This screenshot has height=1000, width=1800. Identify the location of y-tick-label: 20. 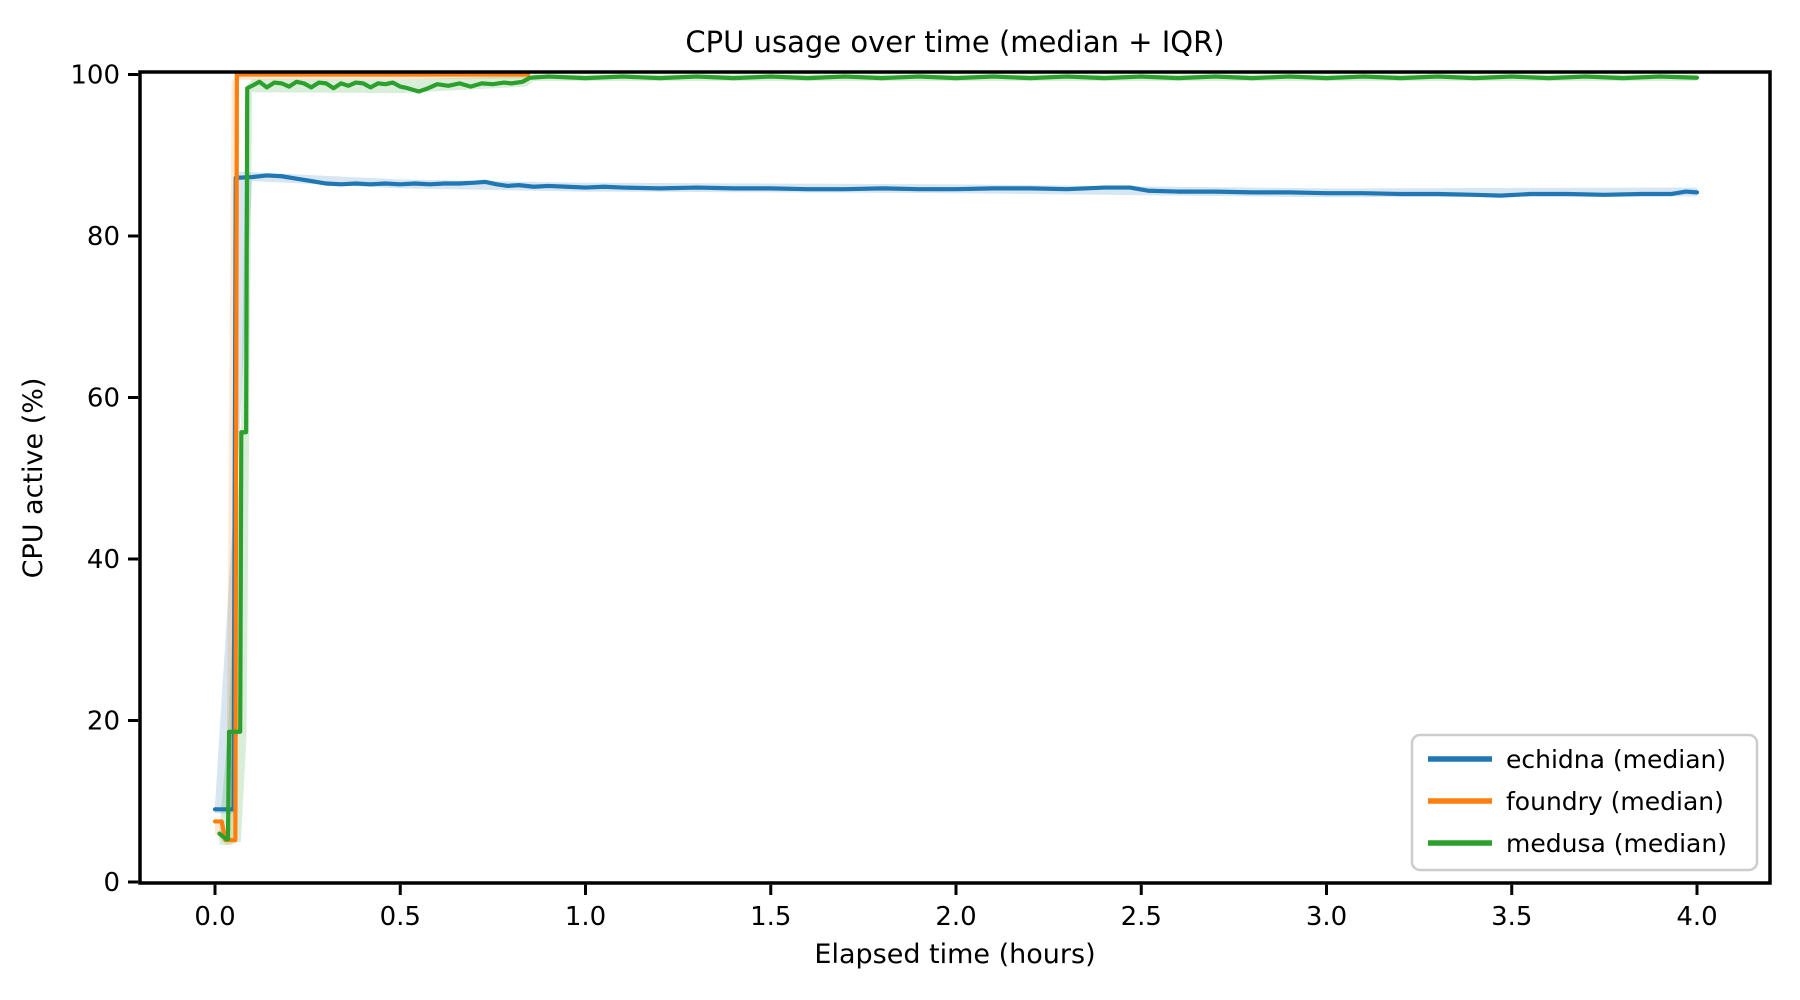
(103, 722).